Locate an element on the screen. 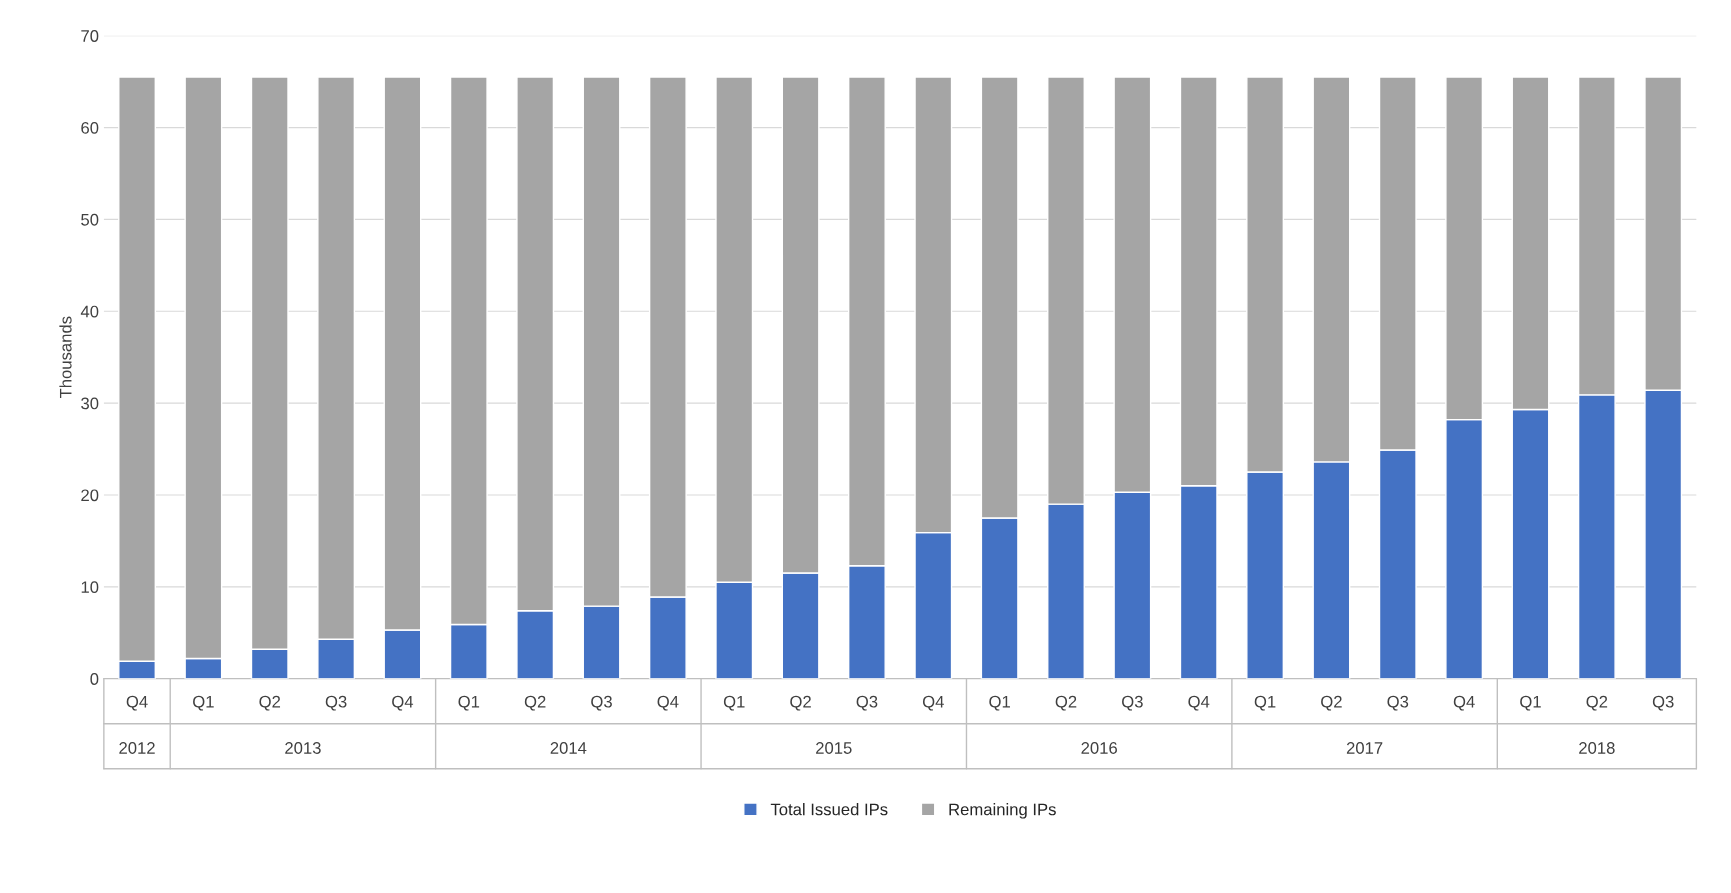 The width and height of the screenshot is (1731, 893). y-tick-label: 60 is located at coordinates (90, 127).